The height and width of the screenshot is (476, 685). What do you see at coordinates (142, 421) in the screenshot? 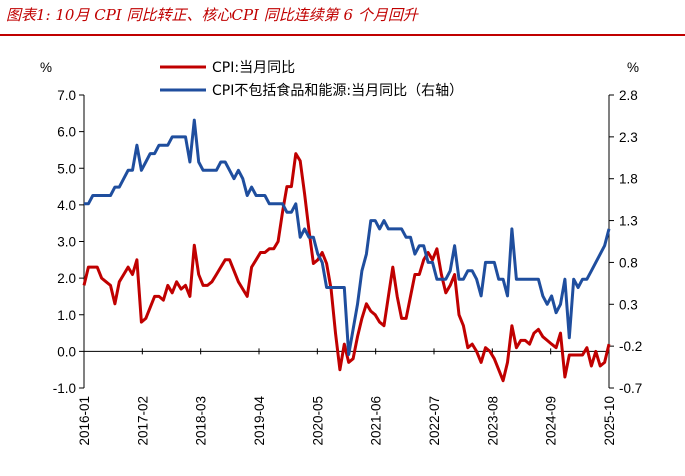
I see `x-tick-label: 2017-02` at bounding box center [142, 421].